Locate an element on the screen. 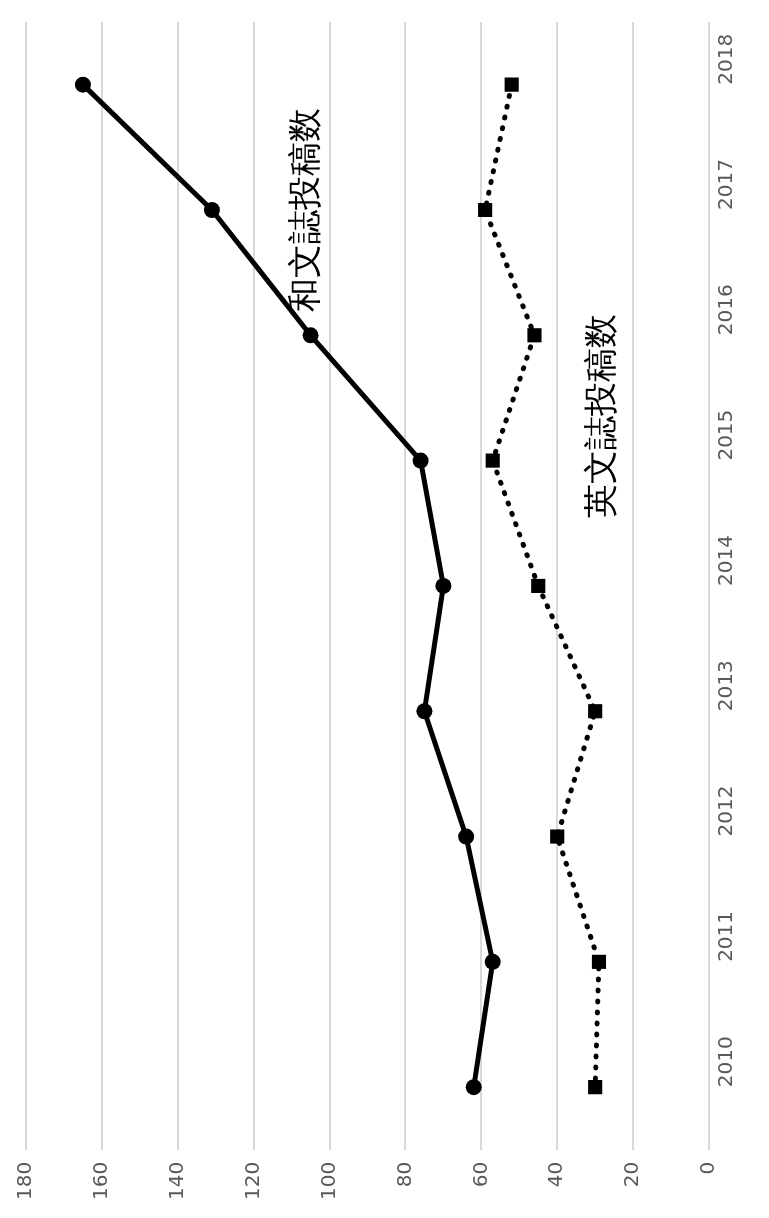 The image size is (769, 1218). y-tick-label: 2015 is located at coordinates (725, 435).